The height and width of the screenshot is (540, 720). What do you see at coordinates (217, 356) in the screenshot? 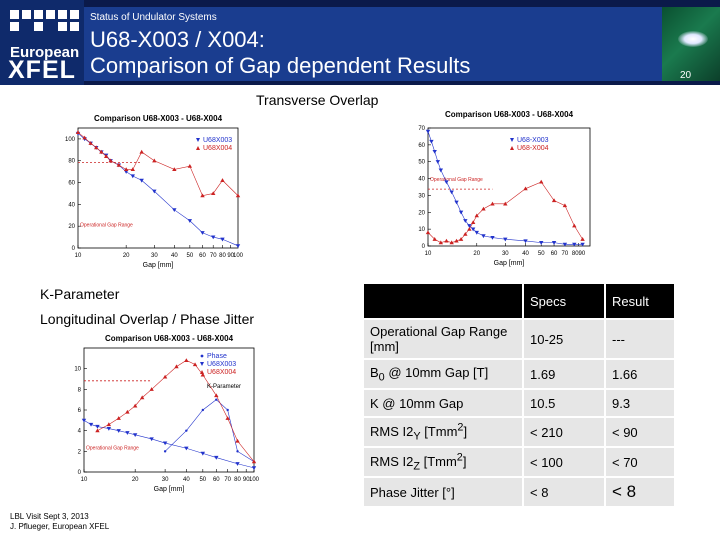
I see `legend-label: Phase` at bounding box center [217, 356].